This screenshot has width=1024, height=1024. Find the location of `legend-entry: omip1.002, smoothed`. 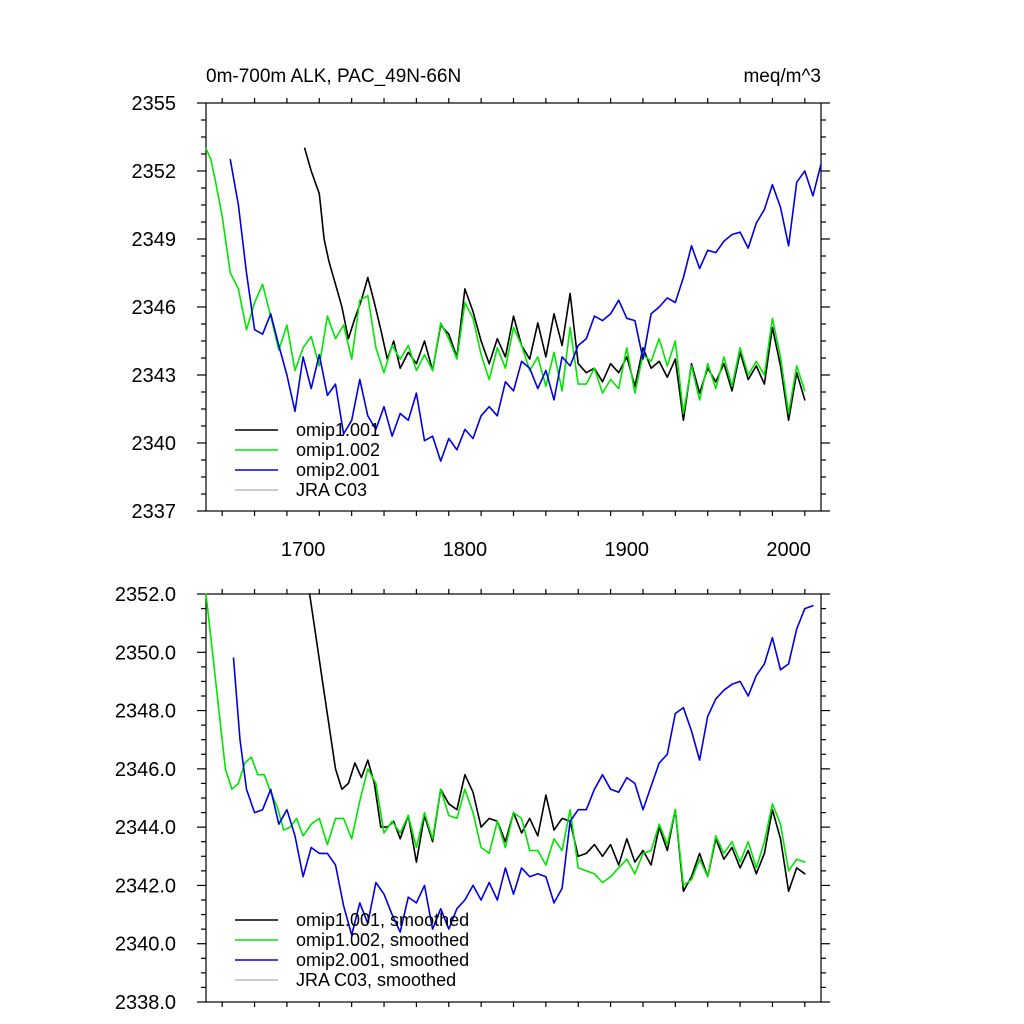

legend-entry: omip1.002, smoothed is located at coordinates (382, 940).